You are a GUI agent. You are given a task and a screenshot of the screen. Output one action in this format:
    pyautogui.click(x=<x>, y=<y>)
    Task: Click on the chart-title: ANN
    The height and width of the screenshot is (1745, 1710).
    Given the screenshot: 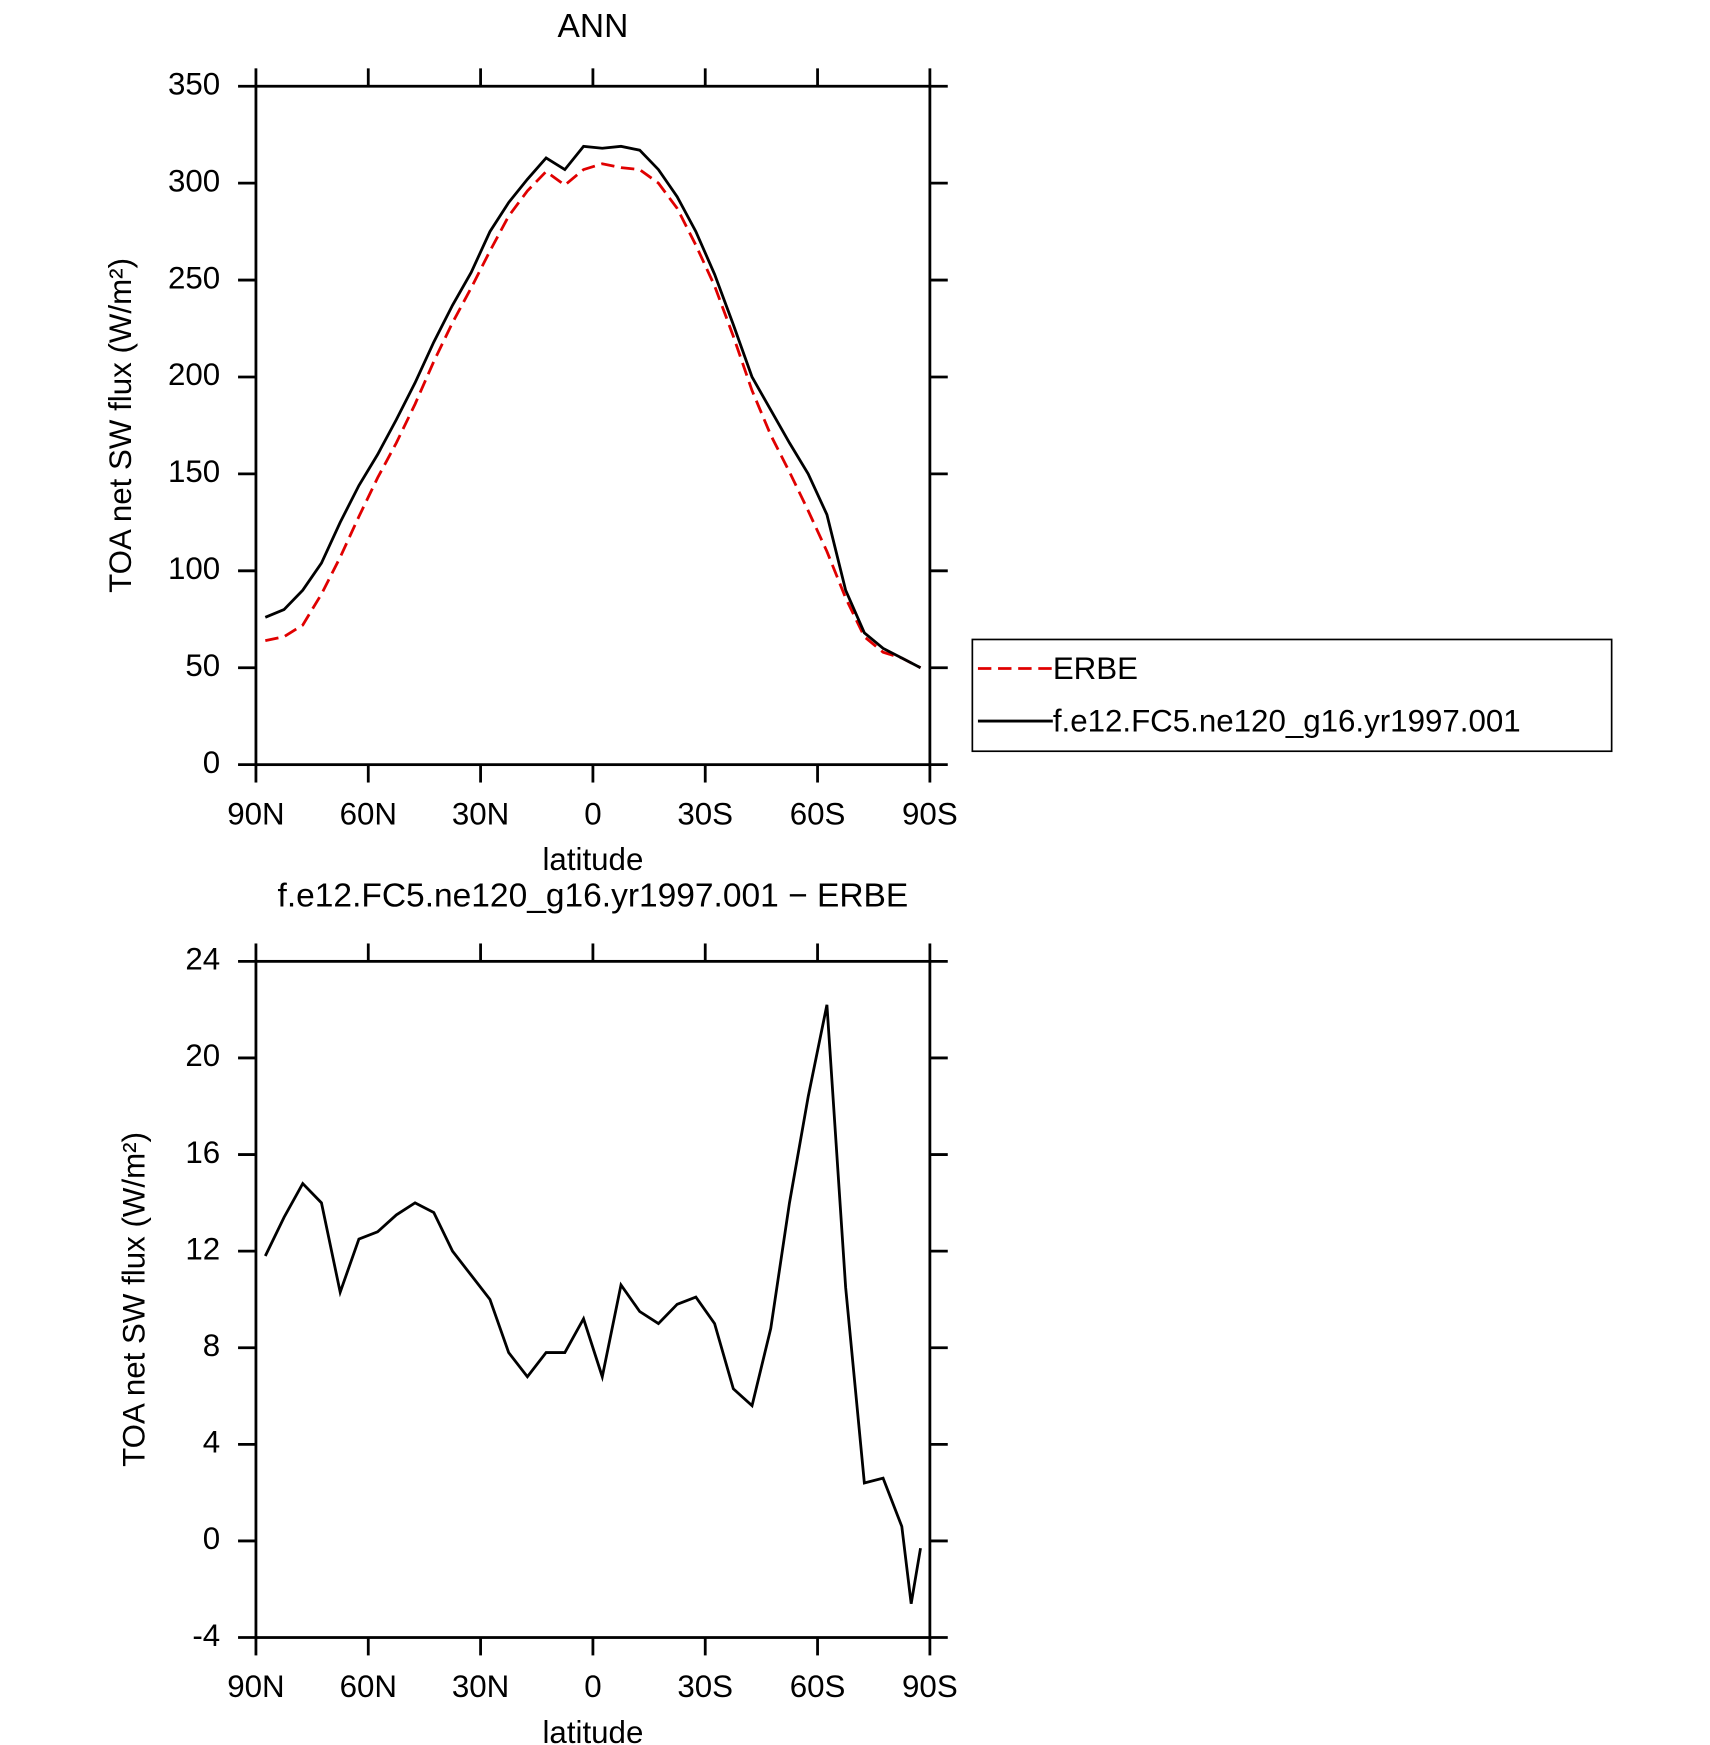 What is the action you would take?
    pyautogui.click(x=593, y=26)
    